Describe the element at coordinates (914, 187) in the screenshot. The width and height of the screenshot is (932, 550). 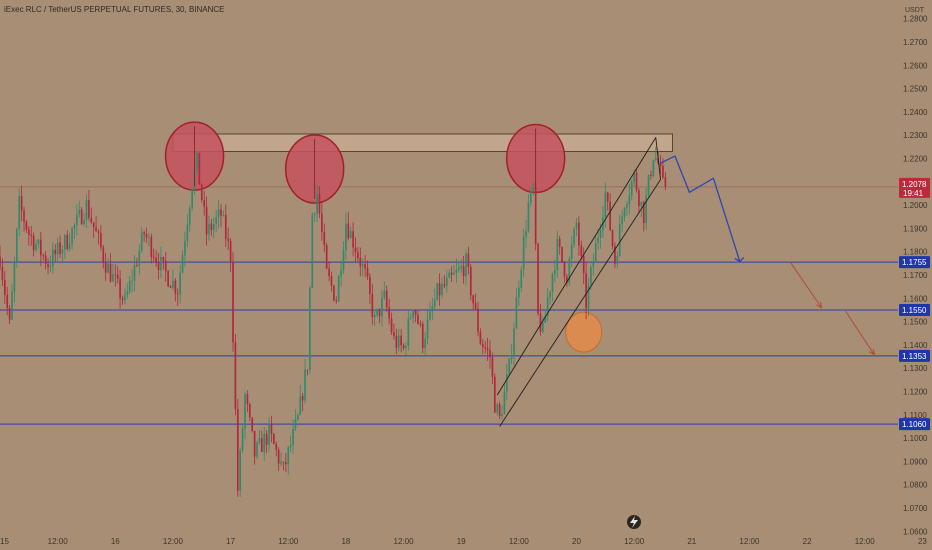
I see `last-price-box` at that location.